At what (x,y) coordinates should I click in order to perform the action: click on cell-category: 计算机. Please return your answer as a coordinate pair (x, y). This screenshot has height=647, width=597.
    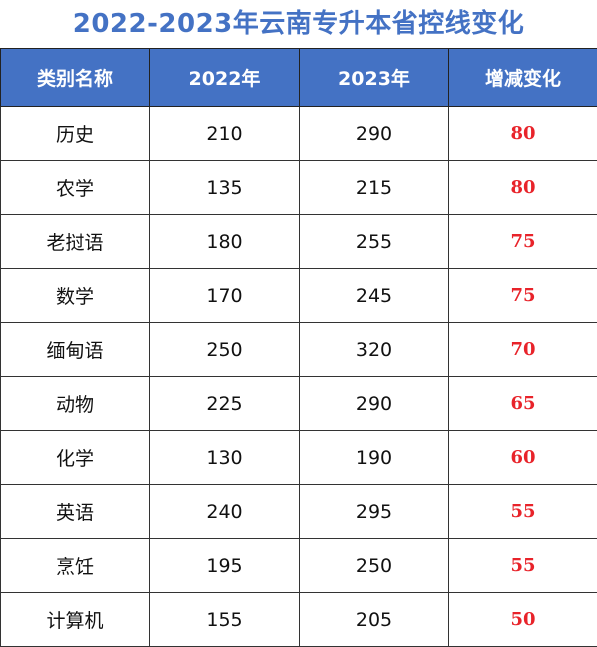
    Looking at the image, I should click on (75, 620).